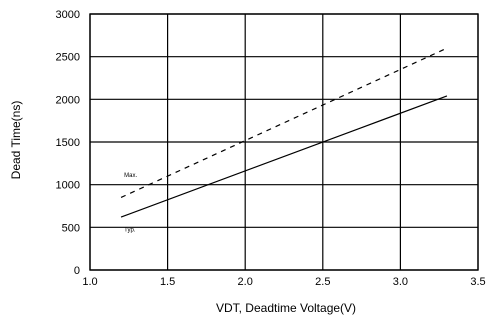 The height and width of the screenshot is (324, 496). I want to click on y-tick-labels: 0 500 1000 1500 2000 2500 3000, so click(68, 143).